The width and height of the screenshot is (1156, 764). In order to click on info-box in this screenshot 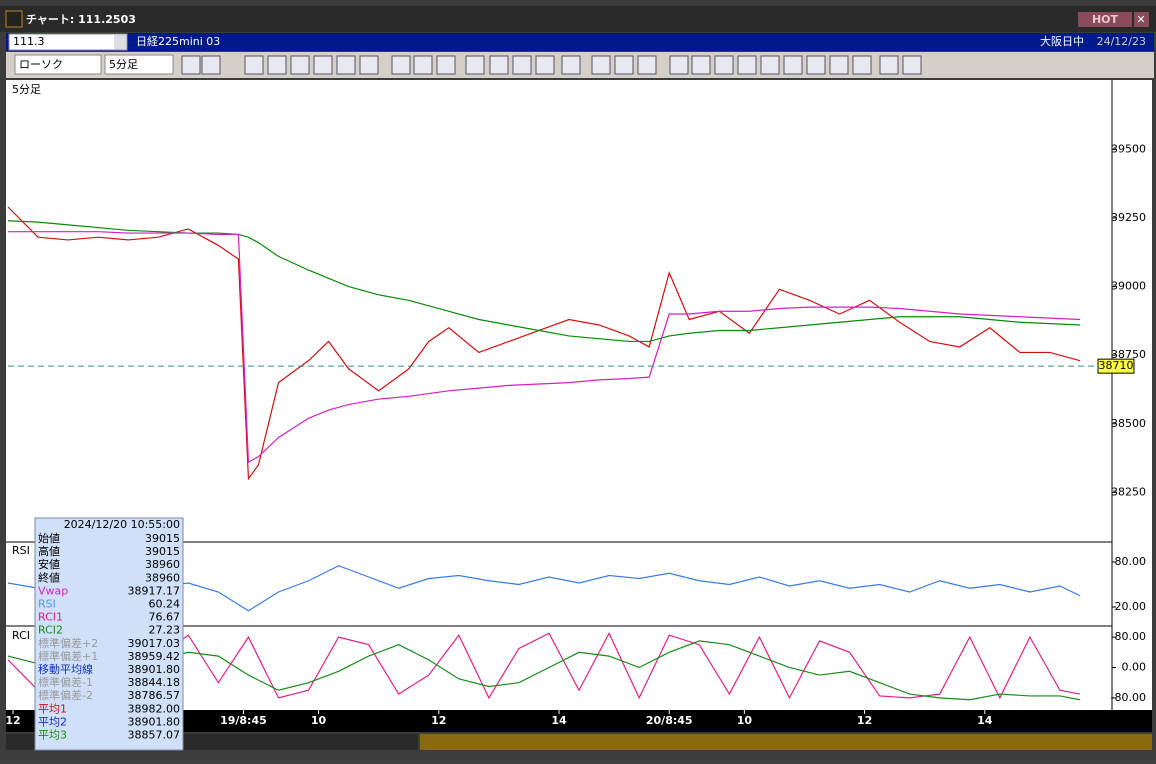, I will do `click(109, 634)`.